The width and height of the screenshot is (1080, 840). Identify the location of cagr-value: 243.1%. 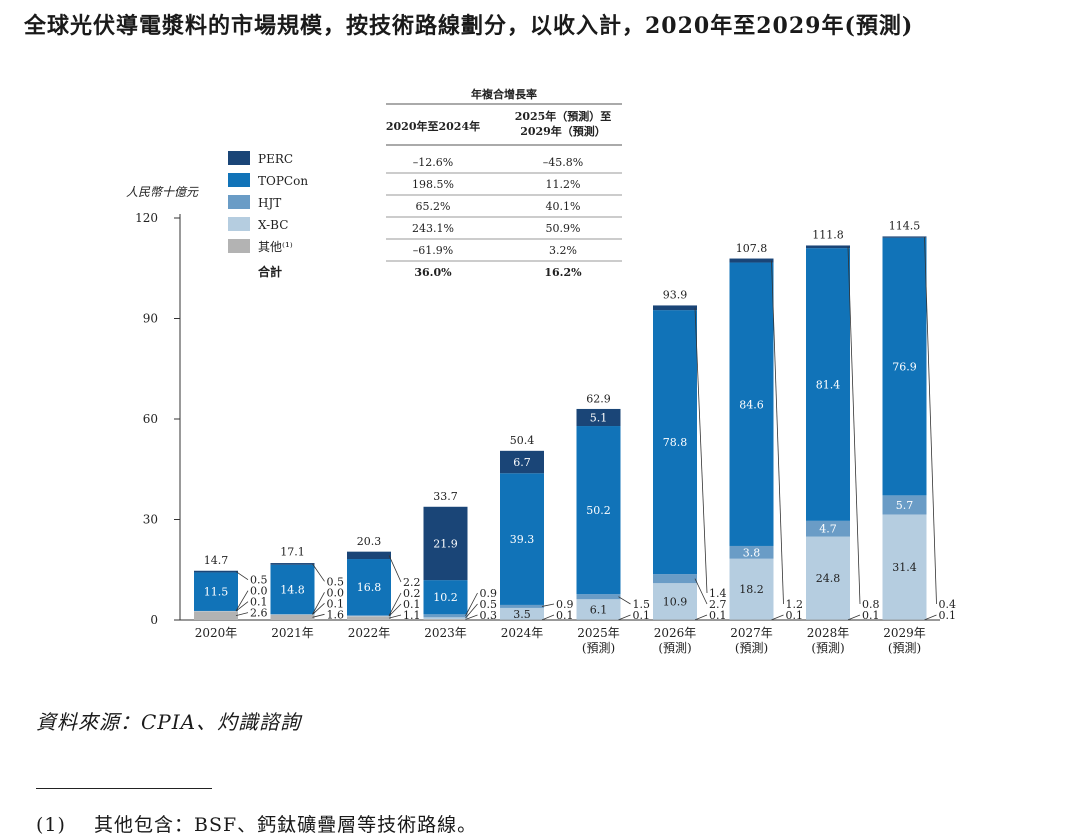
(433, 228).